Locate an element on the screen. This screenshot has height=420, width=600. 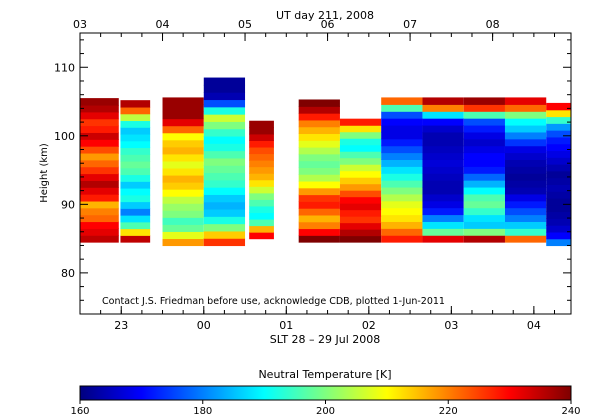
x-axis-label: SLT 28 – 29 Jul 2008 is located at coordinates (325, 339).